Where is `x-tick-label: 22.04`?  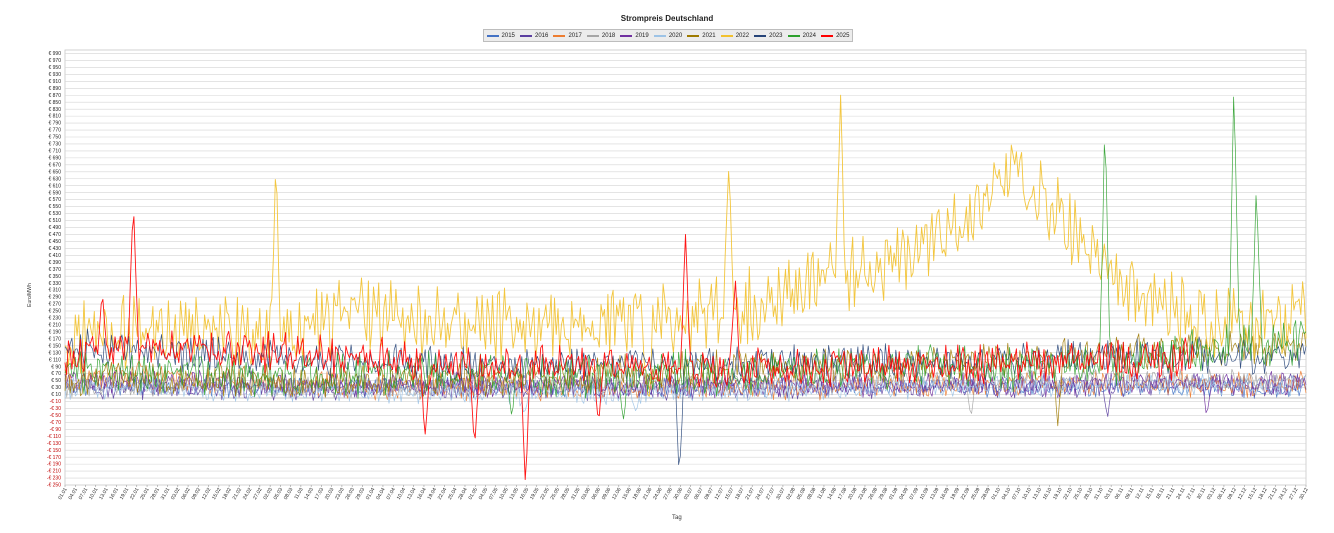
x-tick-label: 22.04 is located at coordinates (443, 494).